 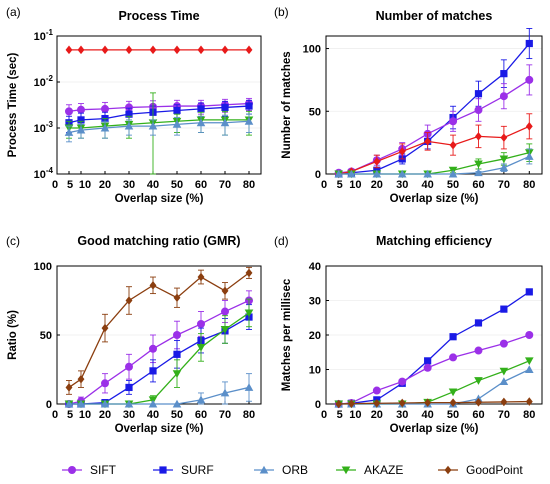 I want to click on y-axis-label: Number of matches, so click(x=287, y=104).